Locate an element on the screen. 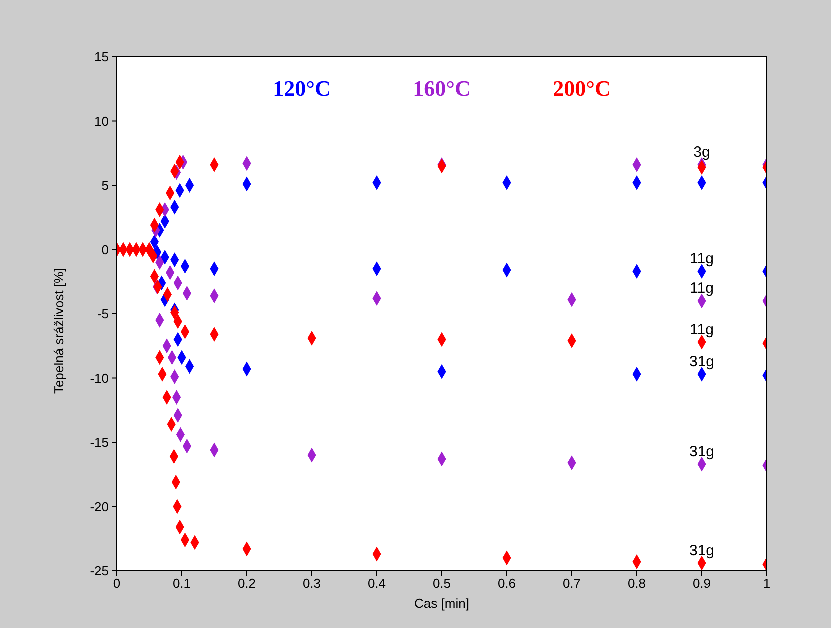  y-tick-label: 10 is located at coordinates (101, 121).